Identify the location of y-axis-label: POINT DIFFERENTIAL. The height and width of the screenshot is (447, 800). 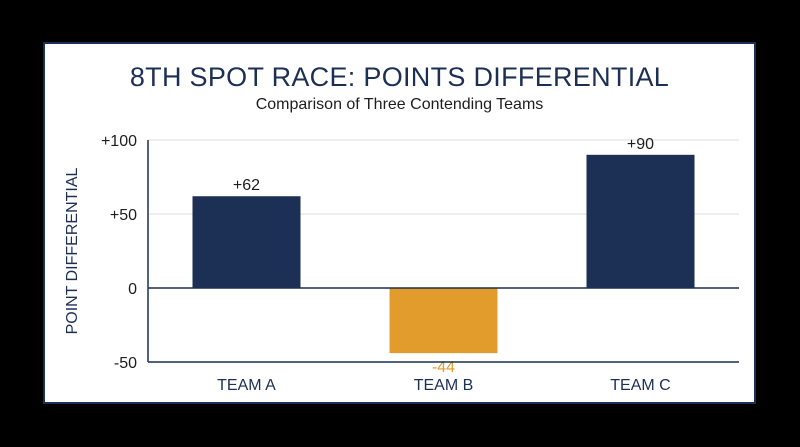
(72, 250).